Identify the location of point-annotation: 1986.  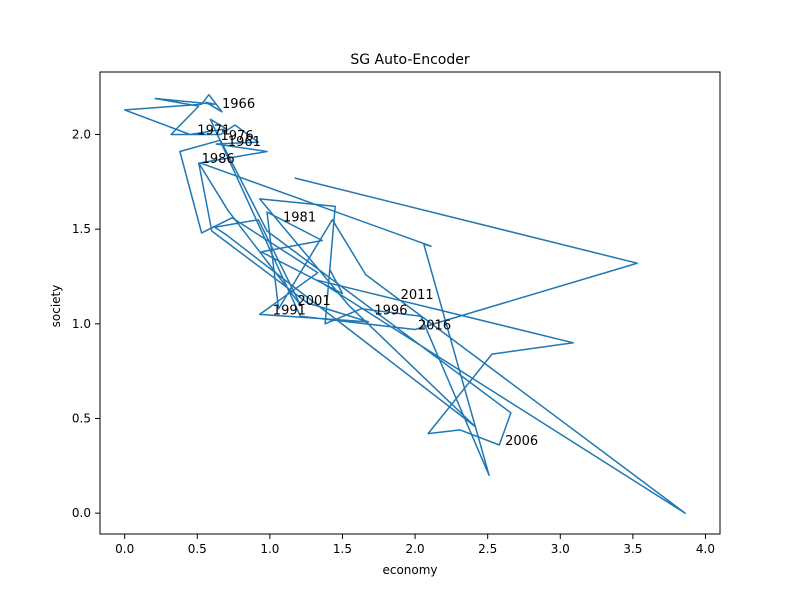
(218, 159).